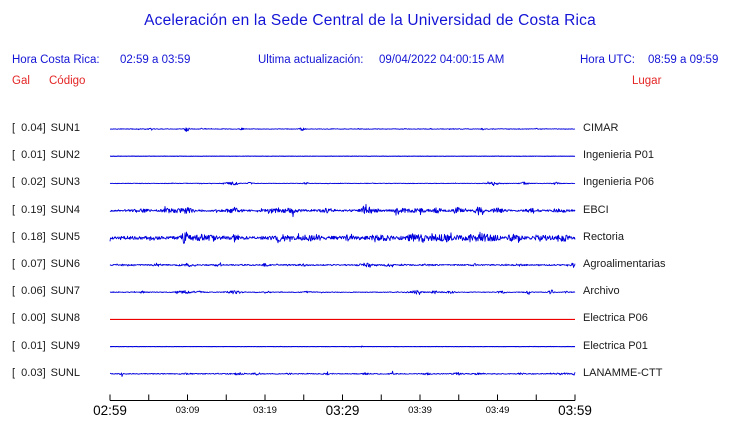  Describe the element at coordinates (46, 128) in the screenshot. I see `channel-gal-code-label: [ 0.04] SUN1` at that location.